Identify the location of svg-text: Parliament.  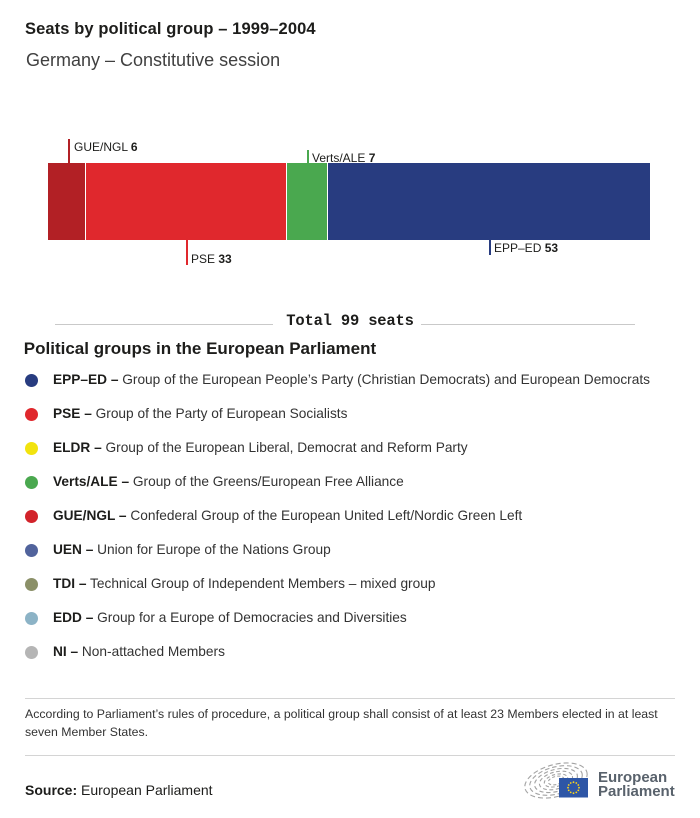
(636, 791).